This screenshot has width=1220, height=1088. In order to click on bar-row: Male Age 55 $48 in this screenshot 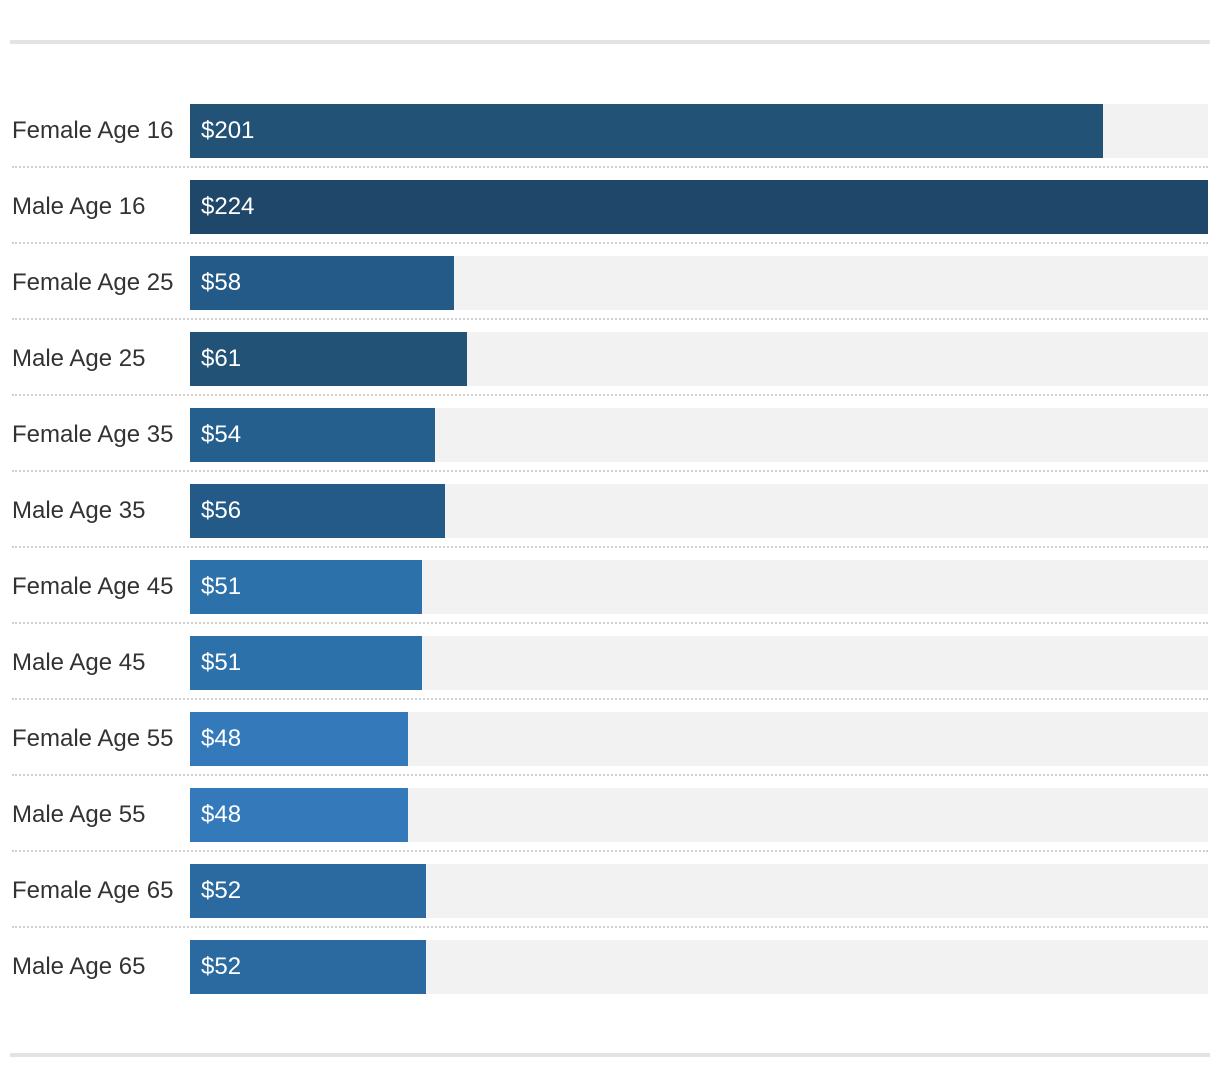, I will do `click(610, 814)`.